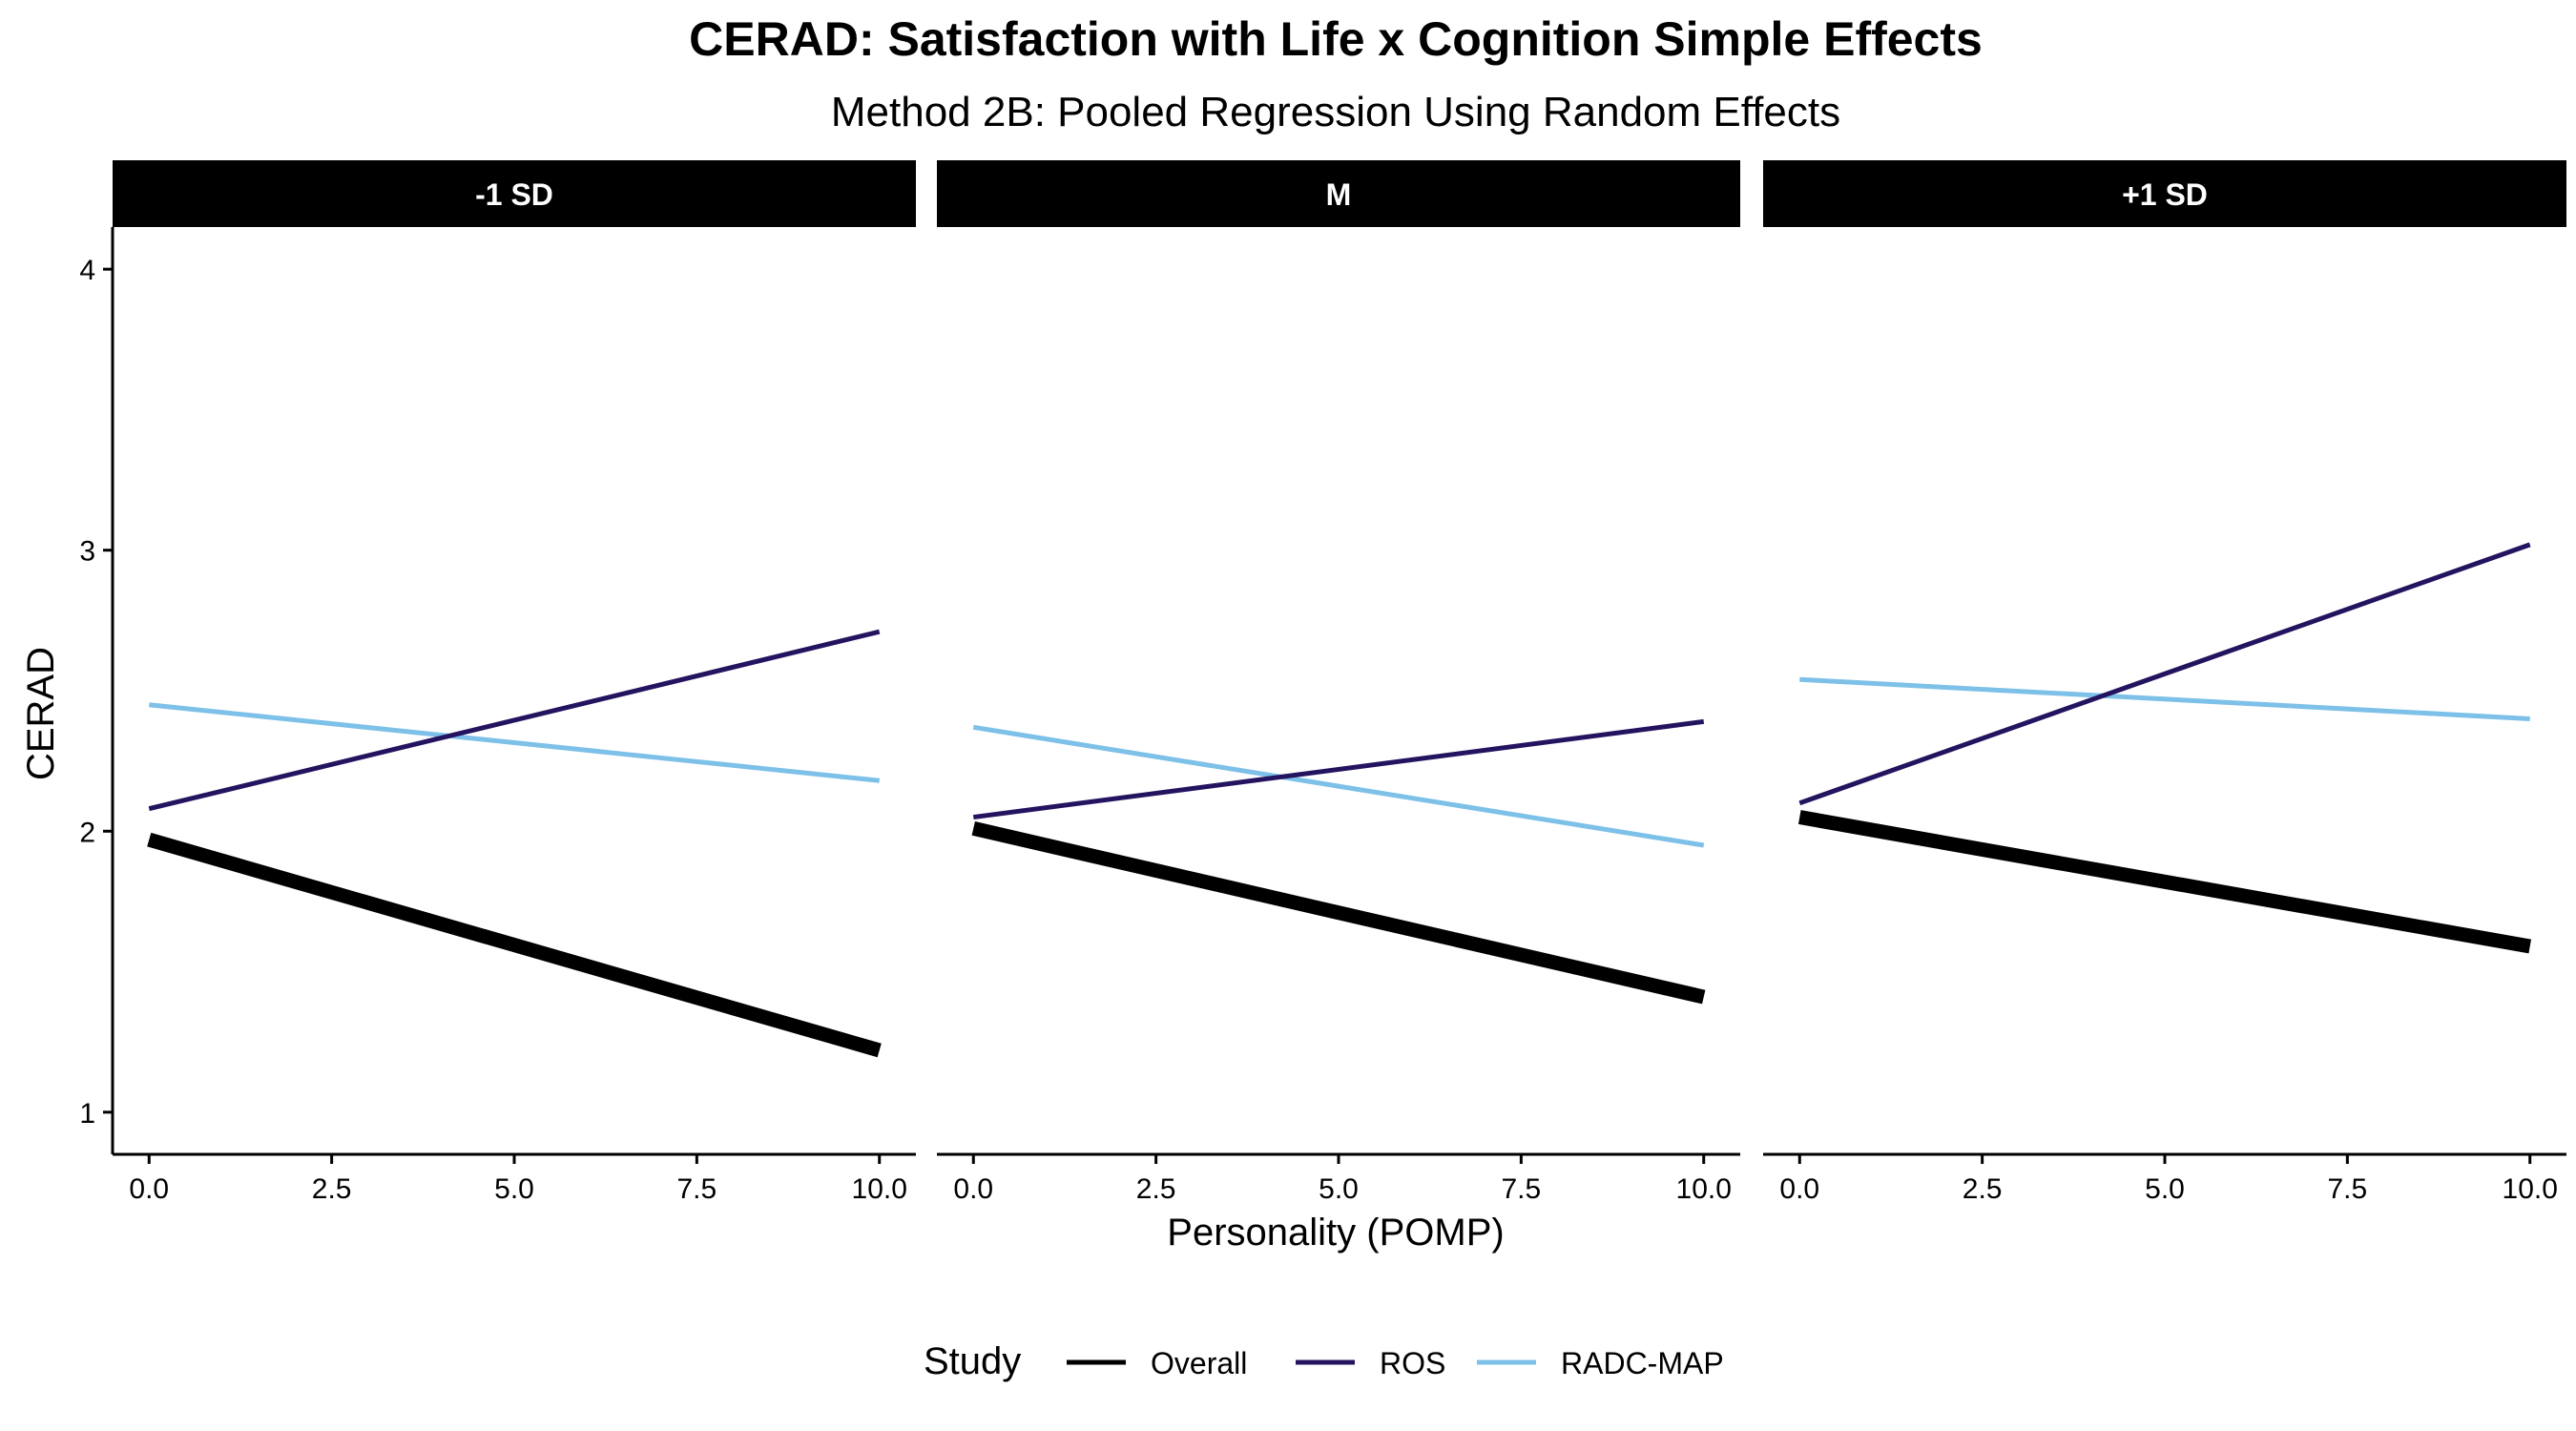 This screenshot has width=2576, height=1431. What do you see at coordinates (1199, 1363) in the screenshot?
I see `legend-label-overall: Overall` at bounding box center [1199, 1363].